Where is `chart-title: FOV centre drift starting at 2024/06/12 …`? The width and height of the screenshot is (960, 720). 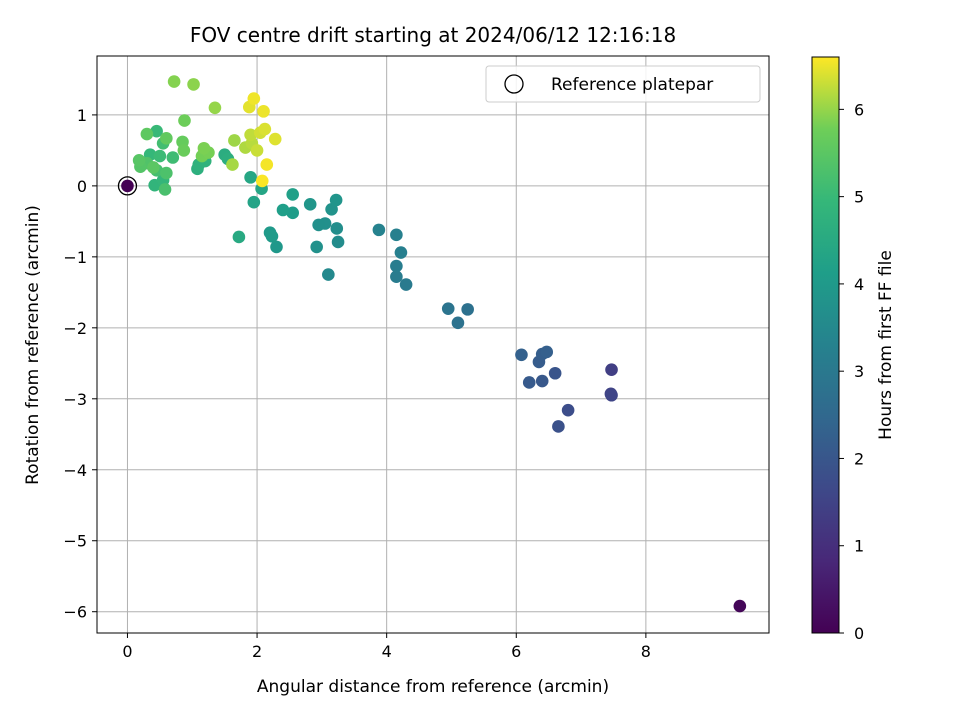
chart-title: FOV centre drift starting at 2024/06/12 … is located at coordinates (433, 35).